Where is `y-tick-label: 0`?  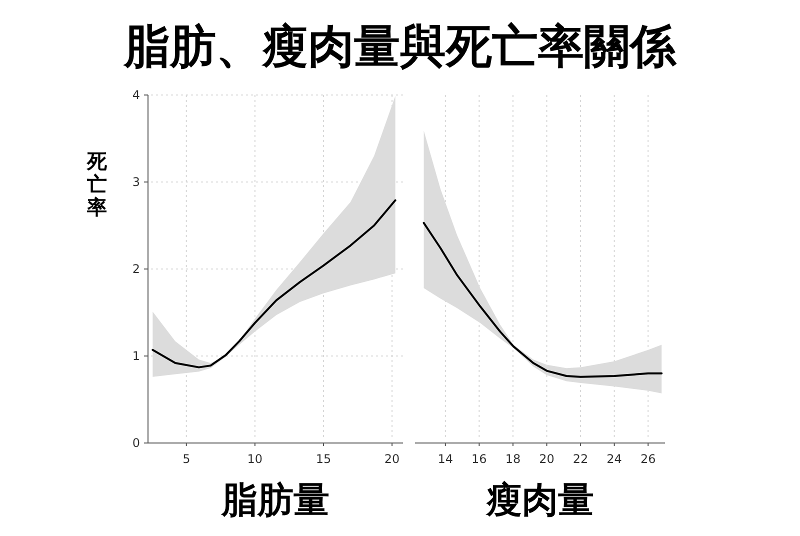 y-tick-label: 0 is located at coordinates (136, 443).